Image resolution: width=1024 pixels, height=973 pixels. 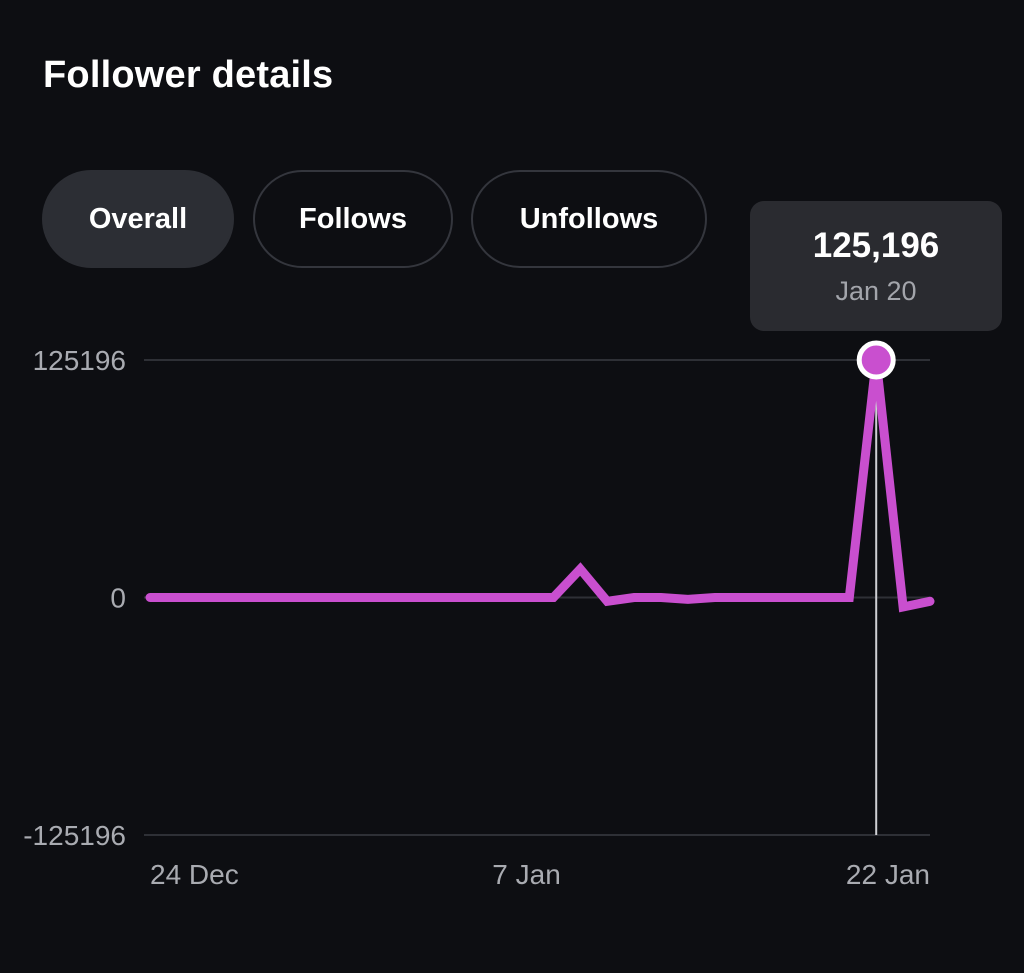 What do you see at coordinates (138, 219) in the screenshot?
I see `tab-overall: Overall` at bounding box center [138, 219].